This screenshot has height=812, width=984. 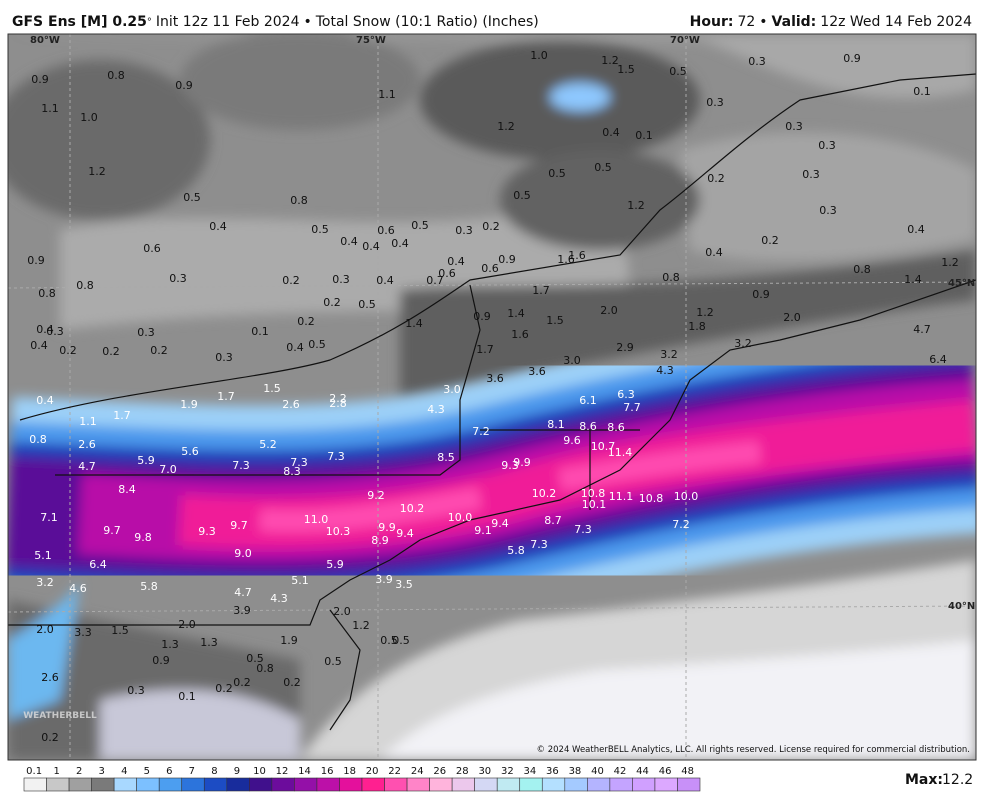 What do you see at coordinates (626, 394) in the screenshot?
I see `snow-total-label: 6.3` at bounding box center [626, 394].